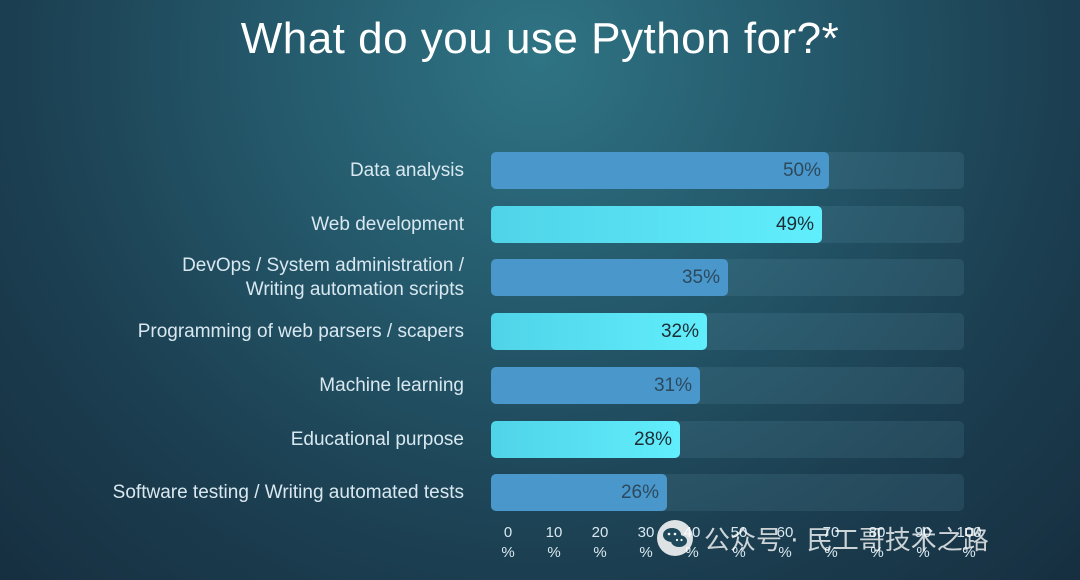  I want to click on chart-title: What do you use Python for?*, so click(540, 38).